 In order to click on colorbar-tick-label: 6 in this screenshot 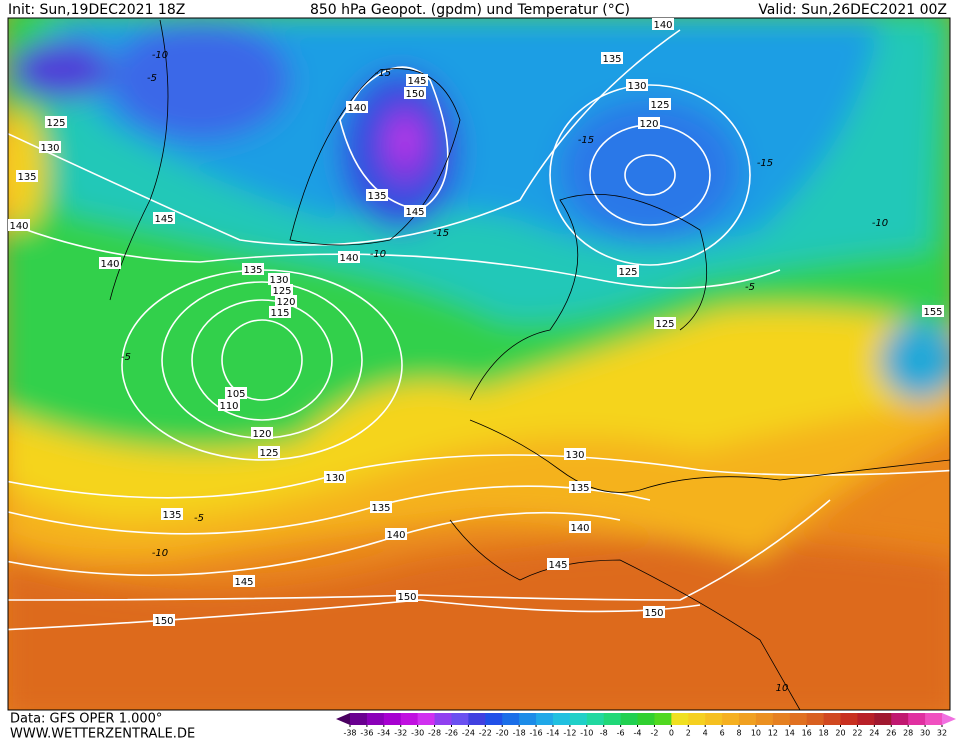, I will do `click(722, 733)`.